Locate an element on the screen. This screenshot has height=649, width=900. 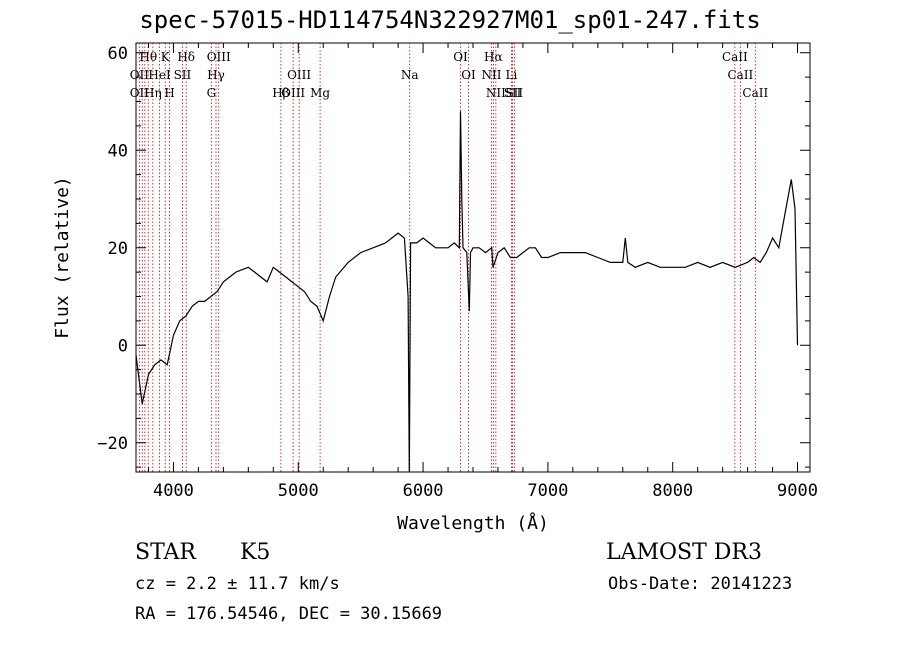
x-tick-label: 9000 is located at coordinates (797, 491).